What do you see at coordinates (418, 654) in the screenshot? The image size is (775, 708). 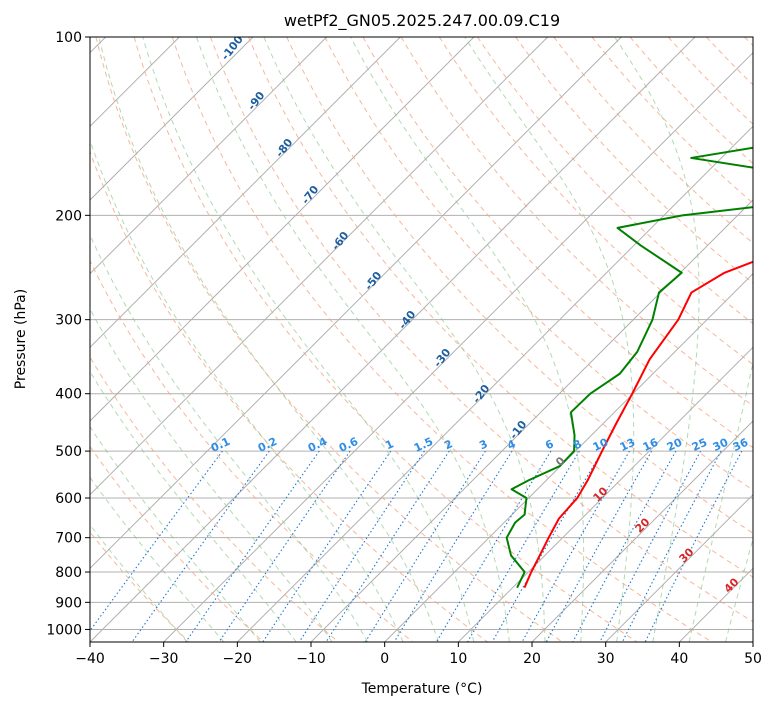 I see `x-axis: −40 −30 −20 −10 0 10 20 30 40 50` at bounding box center [418, 654].